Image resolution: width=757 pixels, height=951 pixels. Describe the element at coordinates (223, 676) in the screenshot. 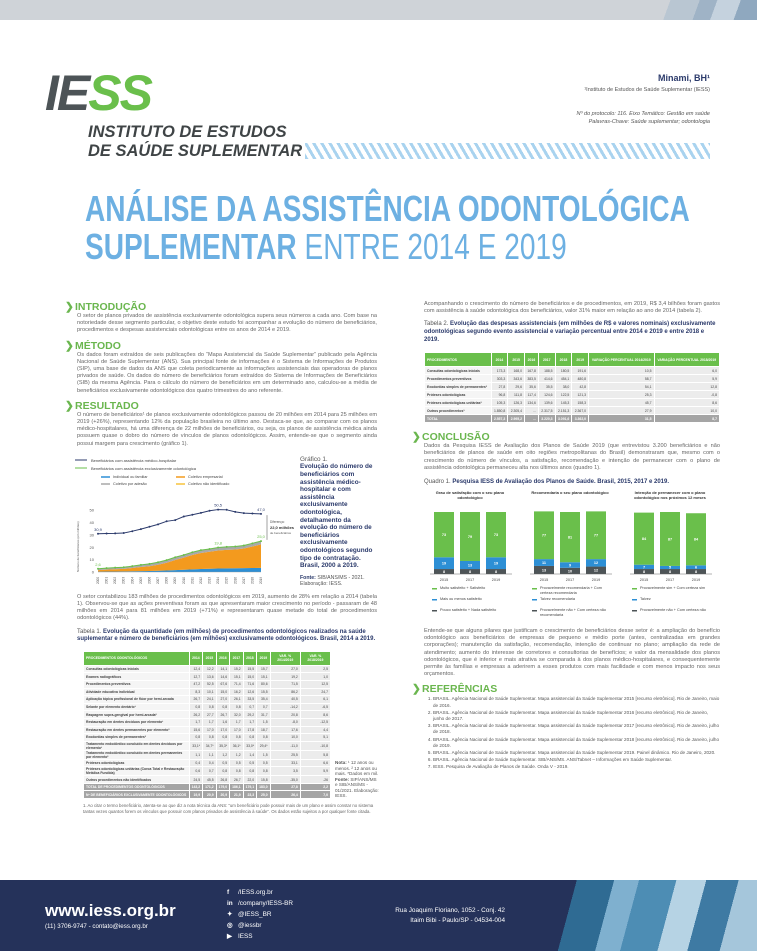

I see `table-cell: 14,6` at that location.